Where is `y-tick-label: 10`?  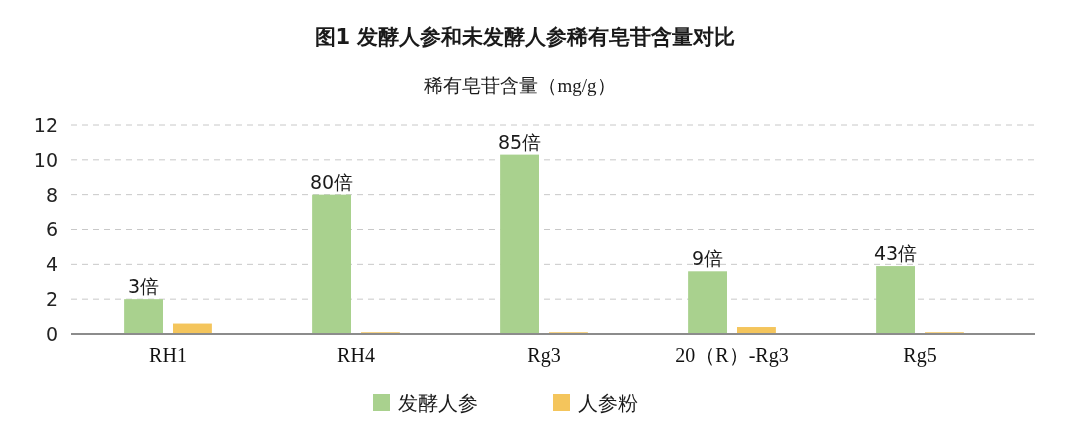 y-tick-label: 10 is located at coordinates (45, 159).